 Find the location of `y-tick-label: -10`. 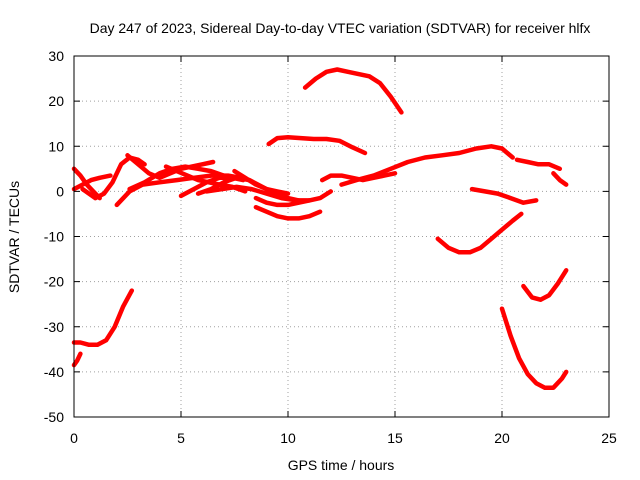

y-tick-label: -10 is located at coordinates (54, 237).